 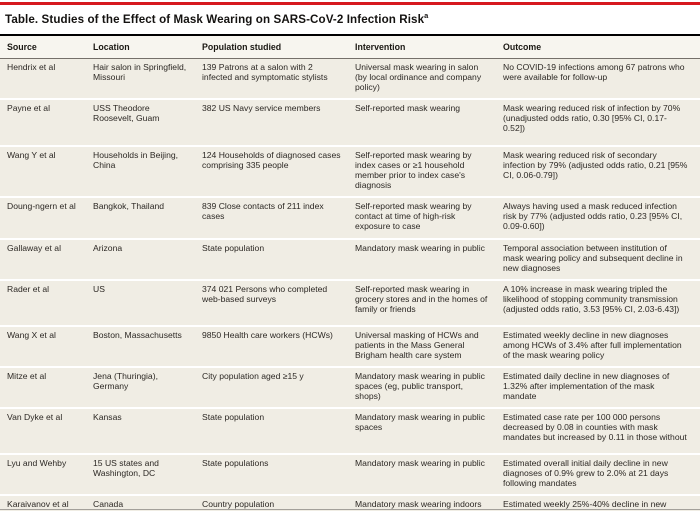 What do you see at coordinates (278, 218) in the screenshot?
I see `cell-population: 839 Close contacts of 211 index cases` at bounding box center [278, 218].